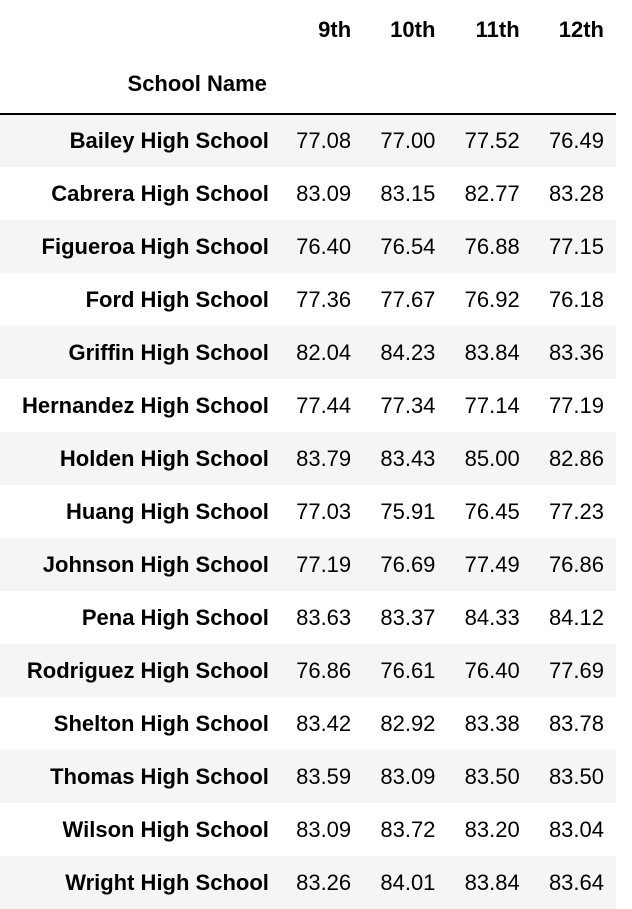 The width and height of the screenshot is (632, 909). What do you see at coordinates (581, 29) in the screenshot?
I see `column-header-12th: 12th` at bounding box center [581, 29].